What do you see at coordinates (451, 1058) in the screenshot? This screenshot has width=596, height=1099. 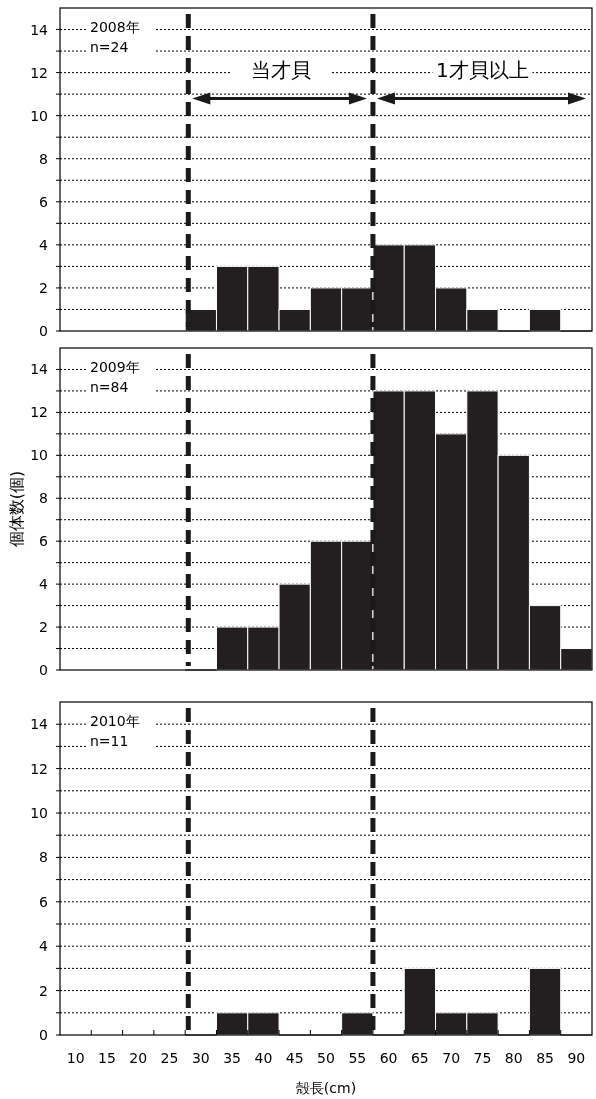 I see `x-tick-label: 70` at bounding box center [451, 1058].